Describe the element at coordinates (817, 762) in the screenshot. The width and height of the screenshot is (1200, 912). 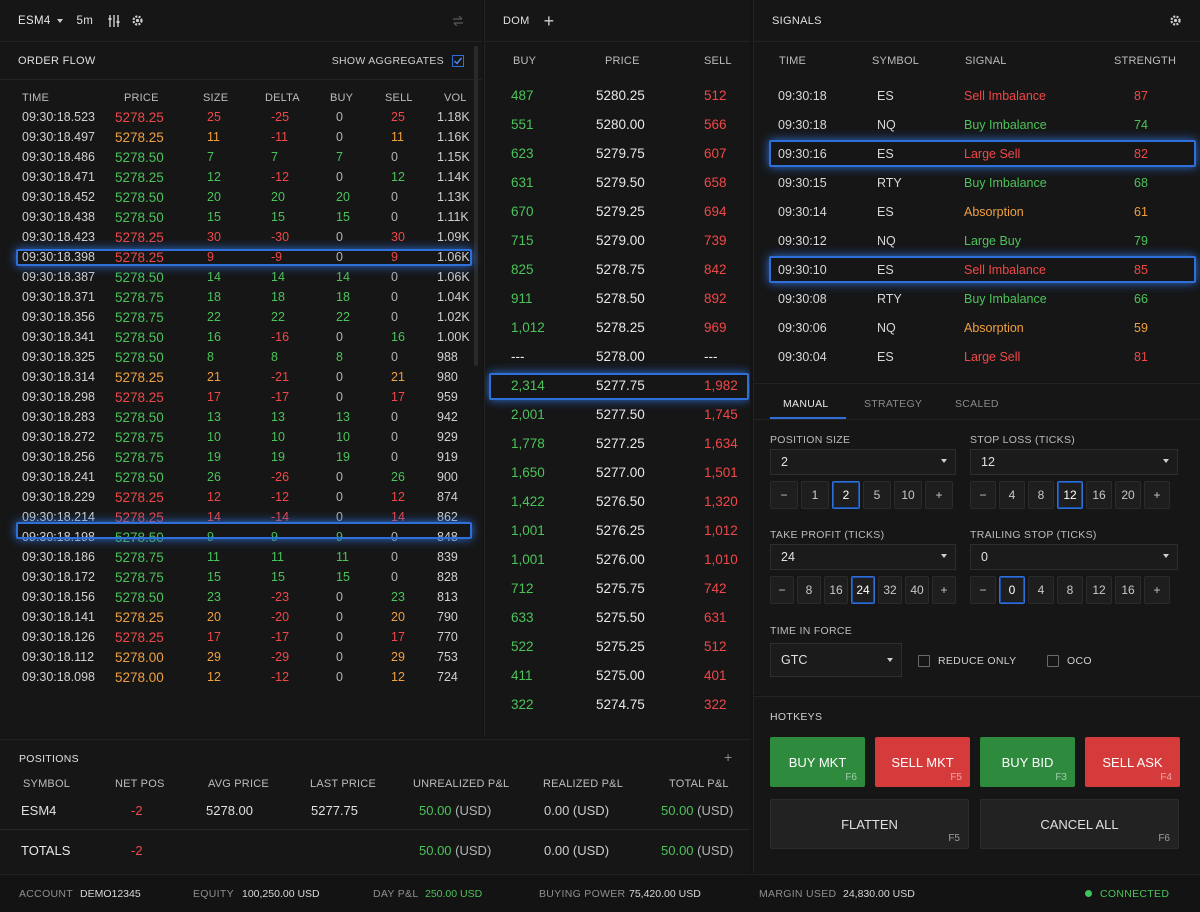
I see `buy-mkt-button: BUY MKT F6` at that location.